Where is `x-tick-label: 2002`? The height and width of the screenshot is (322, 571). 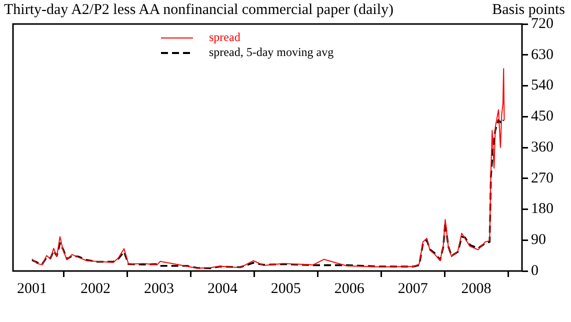
x-tick-label: 2002 is located at coordinates (95, 288).